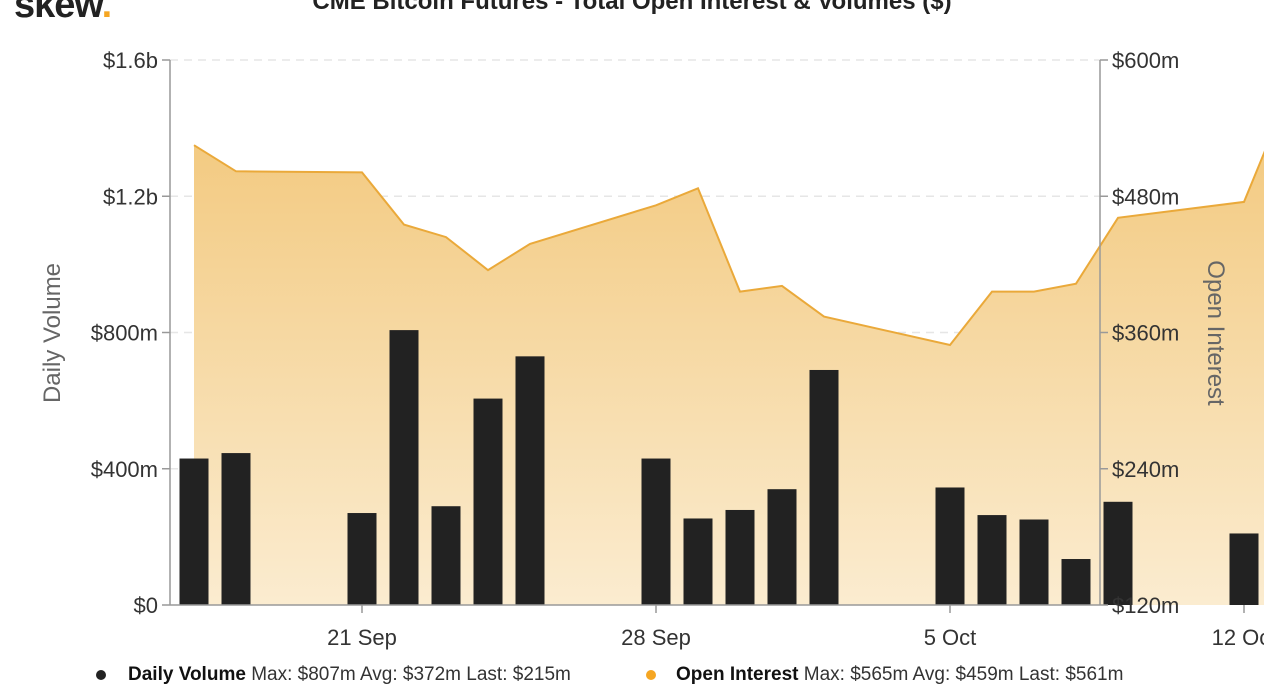  I want to click on legend-volume-name: Daily Volume, so click(187, 674).